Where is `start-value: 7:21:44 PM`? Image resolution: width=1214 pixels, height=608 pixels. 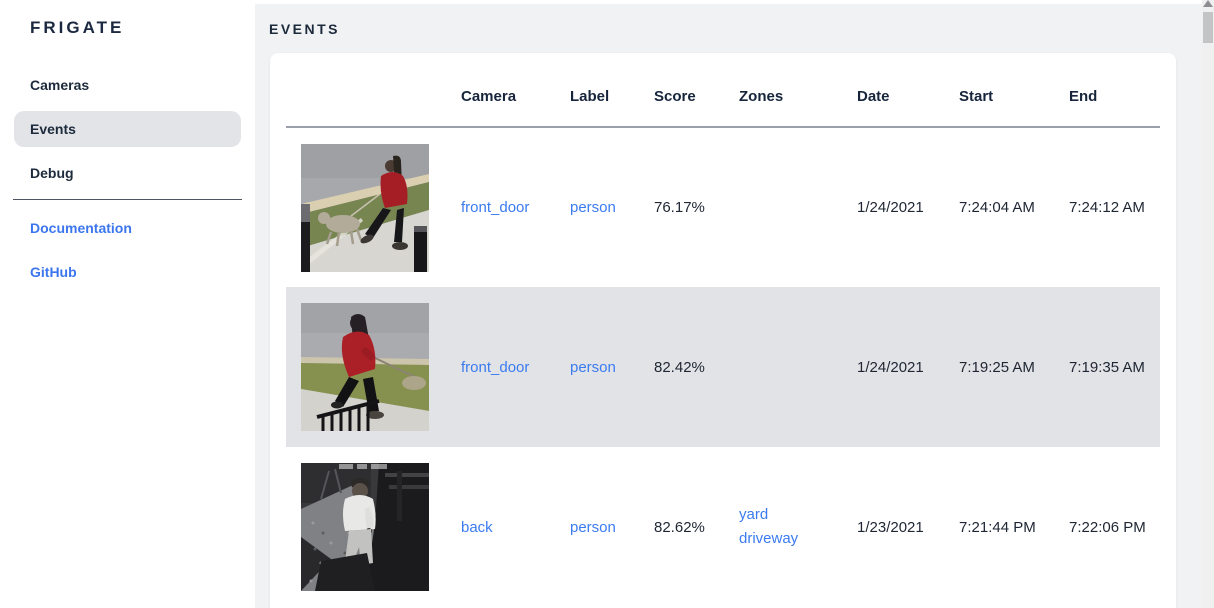
start-value: 7:21:44 PM is located at coordinates (997, 527).